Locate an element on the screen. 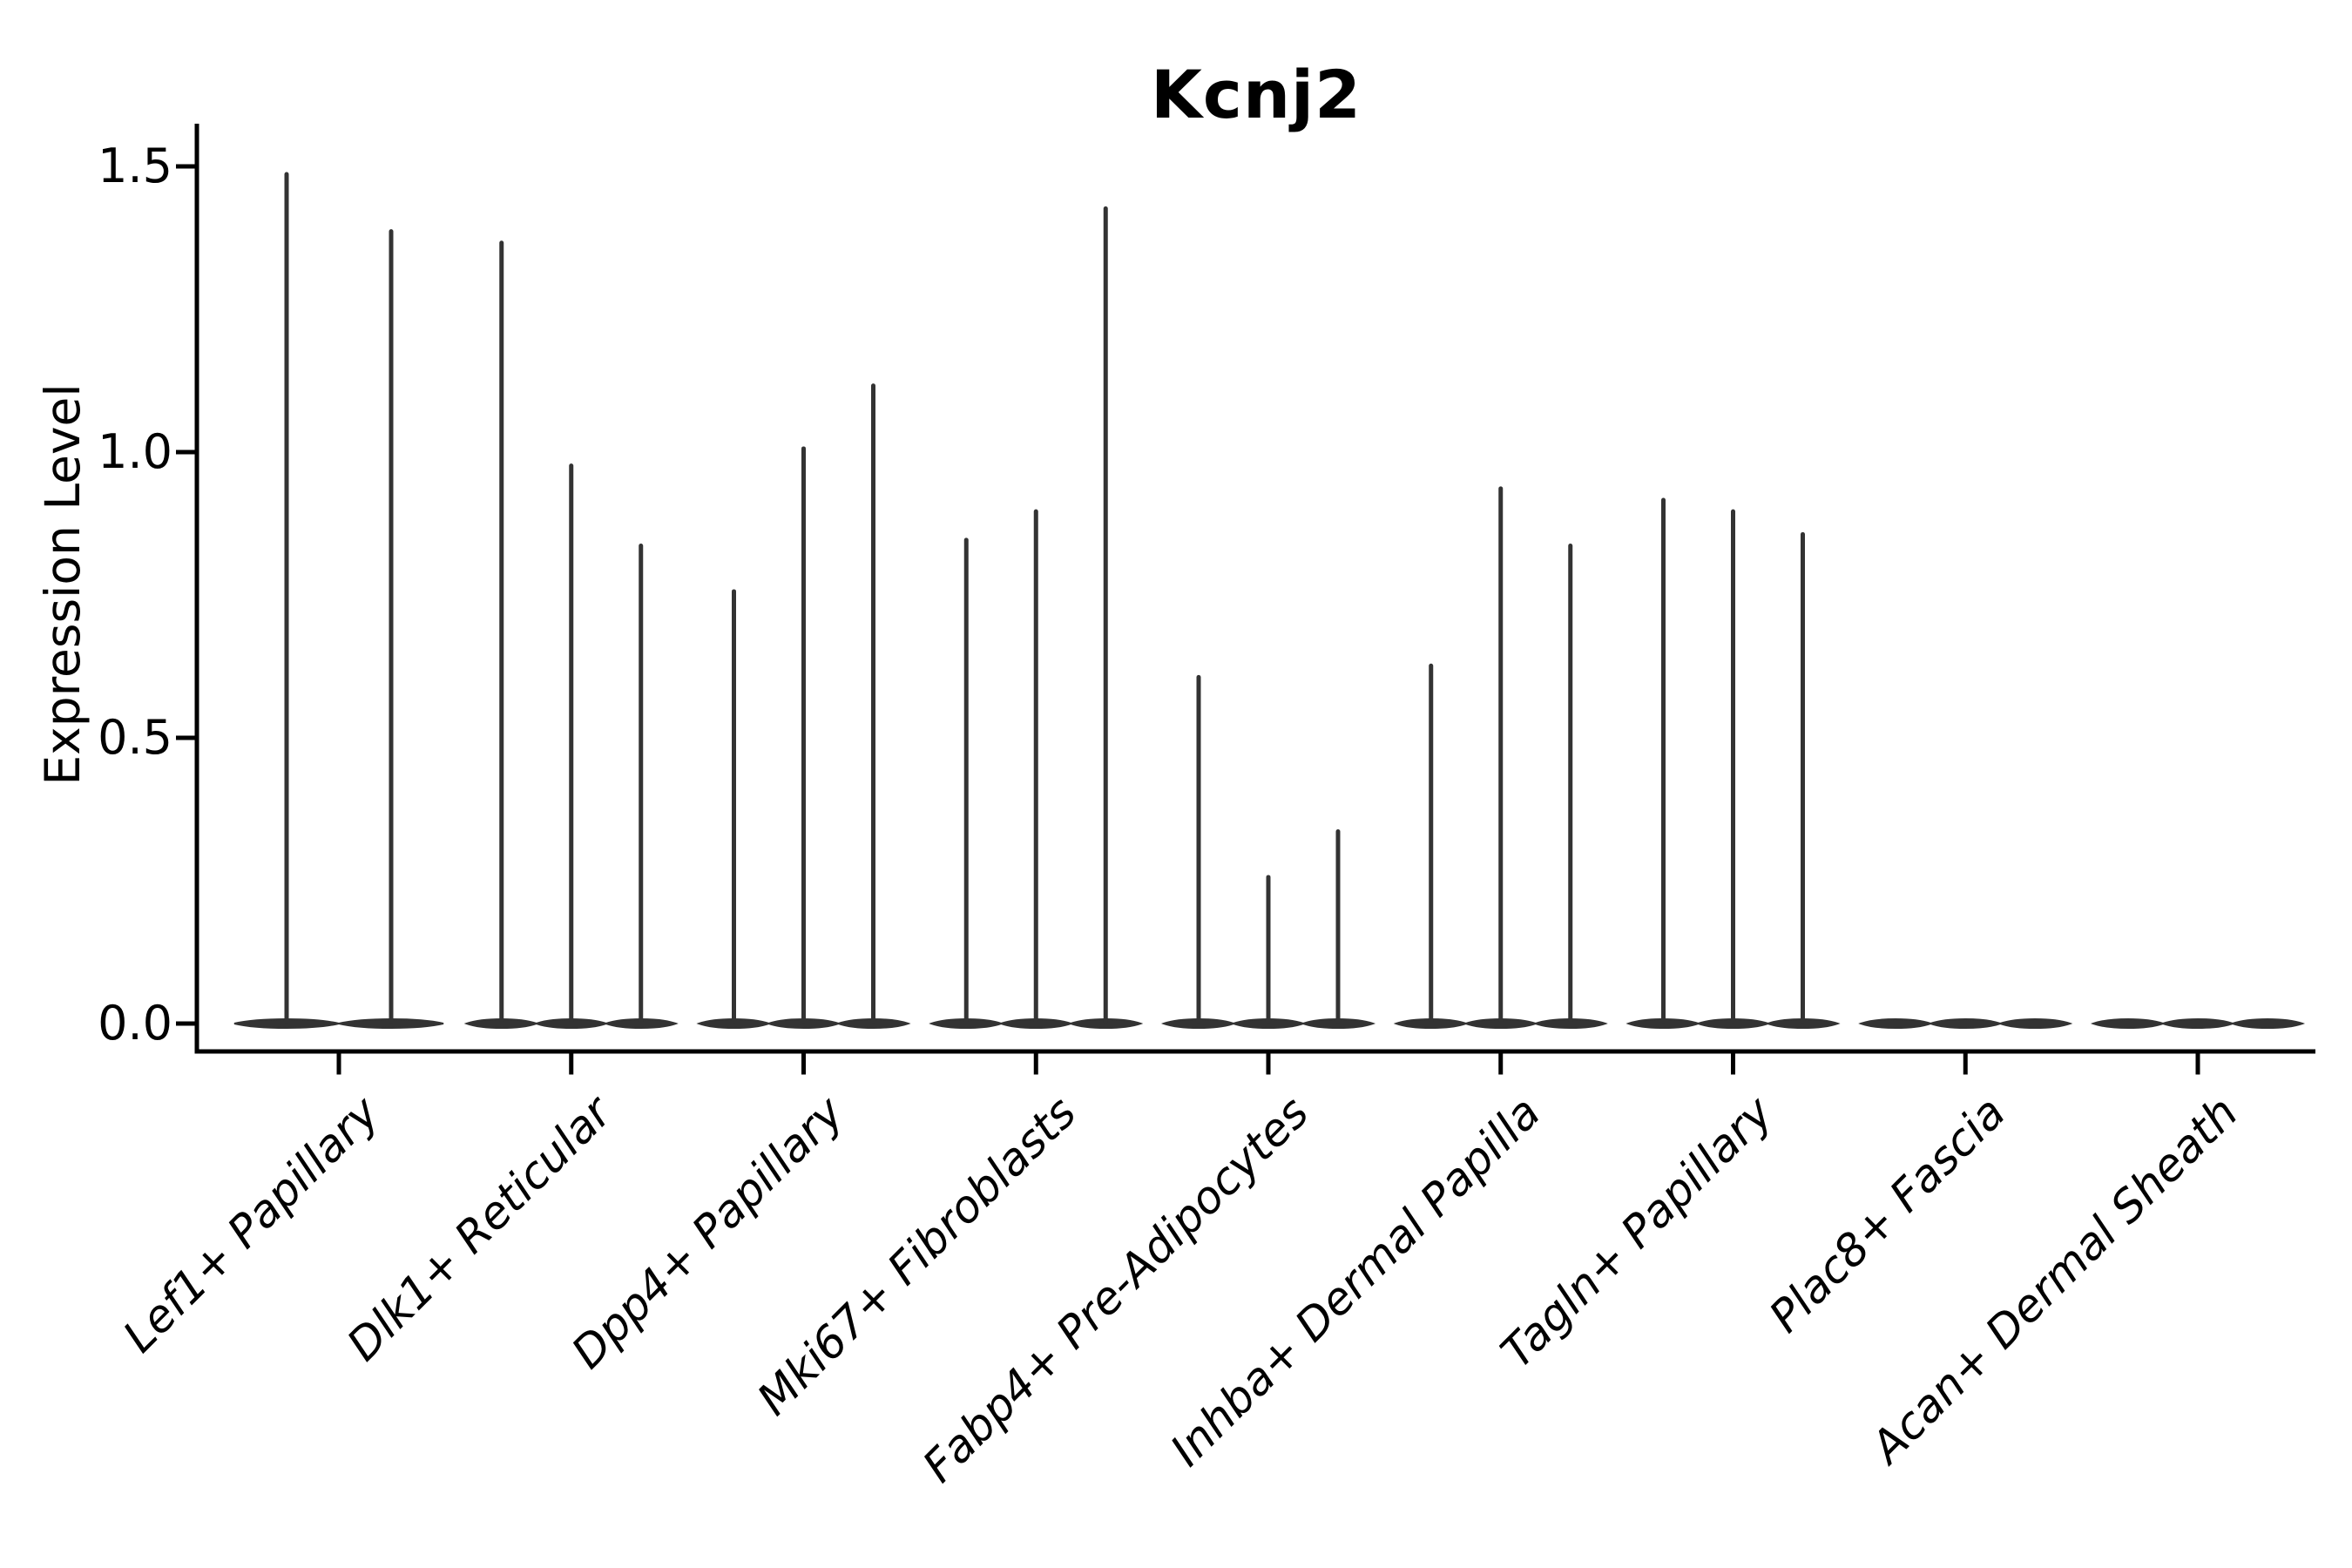  y-tick-label: 0.0 is located at coordinates (135, 1024).